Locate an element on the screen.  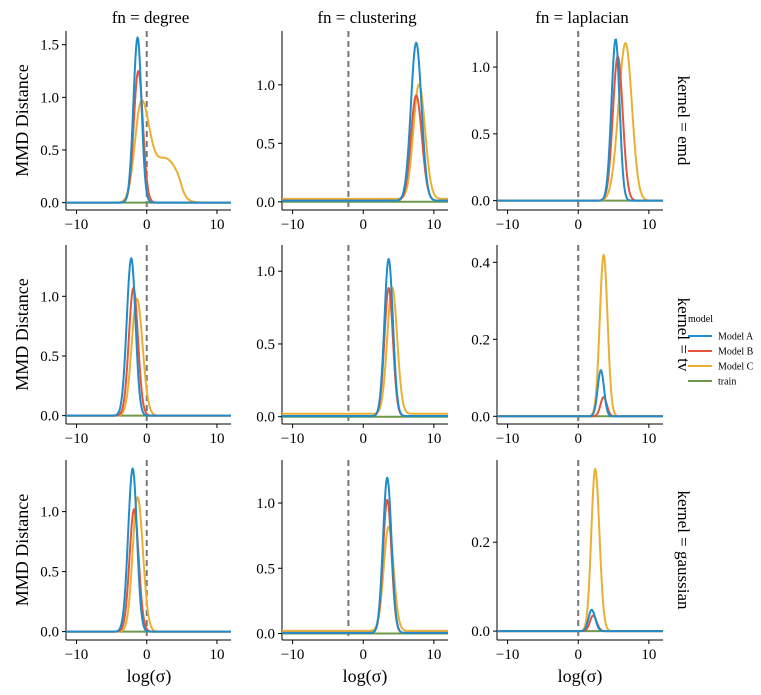
row-strip-label: kernel = emd is located at coordinates (683, 121).